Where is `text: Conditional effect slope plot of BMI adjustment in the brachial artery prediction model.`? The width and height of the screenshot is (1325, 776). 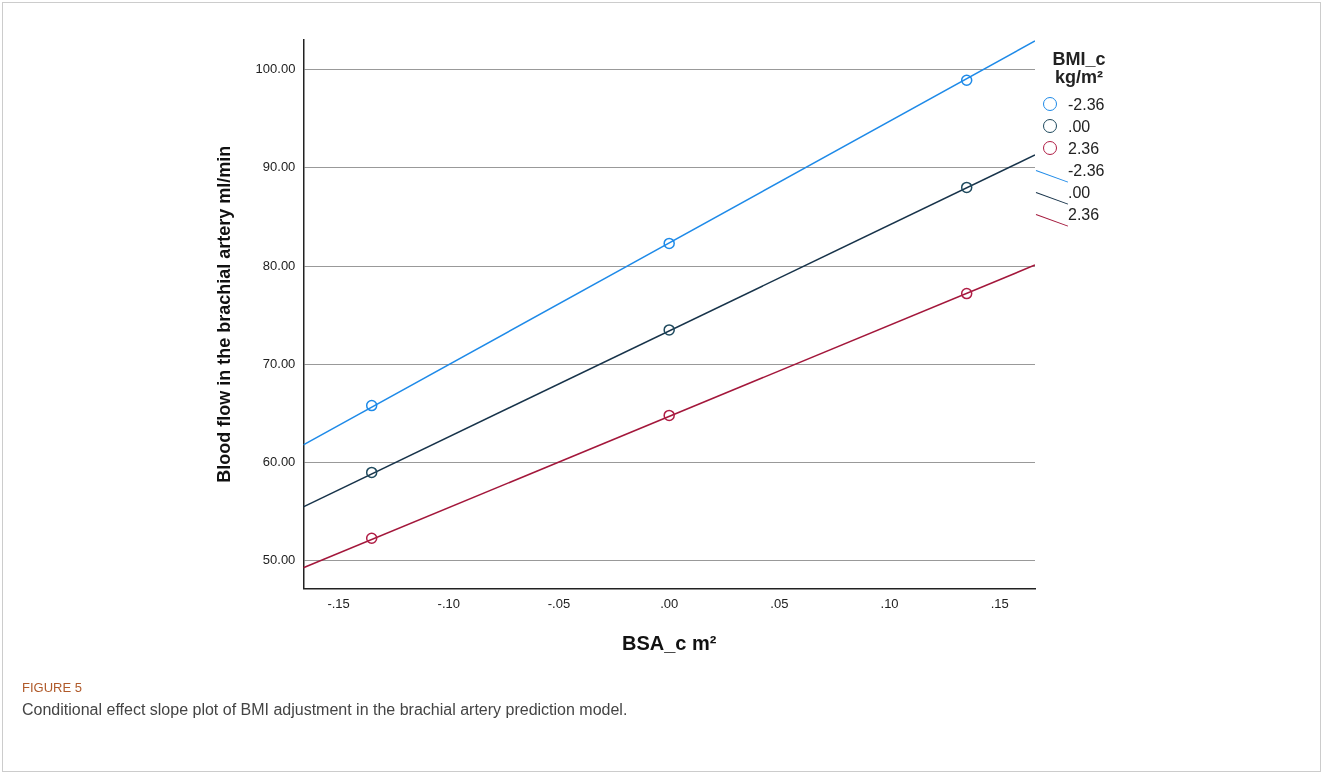 text: Conditional effect slope plot of BMI adjustment in the brachial artery prediction model. is located at coordinates (325, 710).